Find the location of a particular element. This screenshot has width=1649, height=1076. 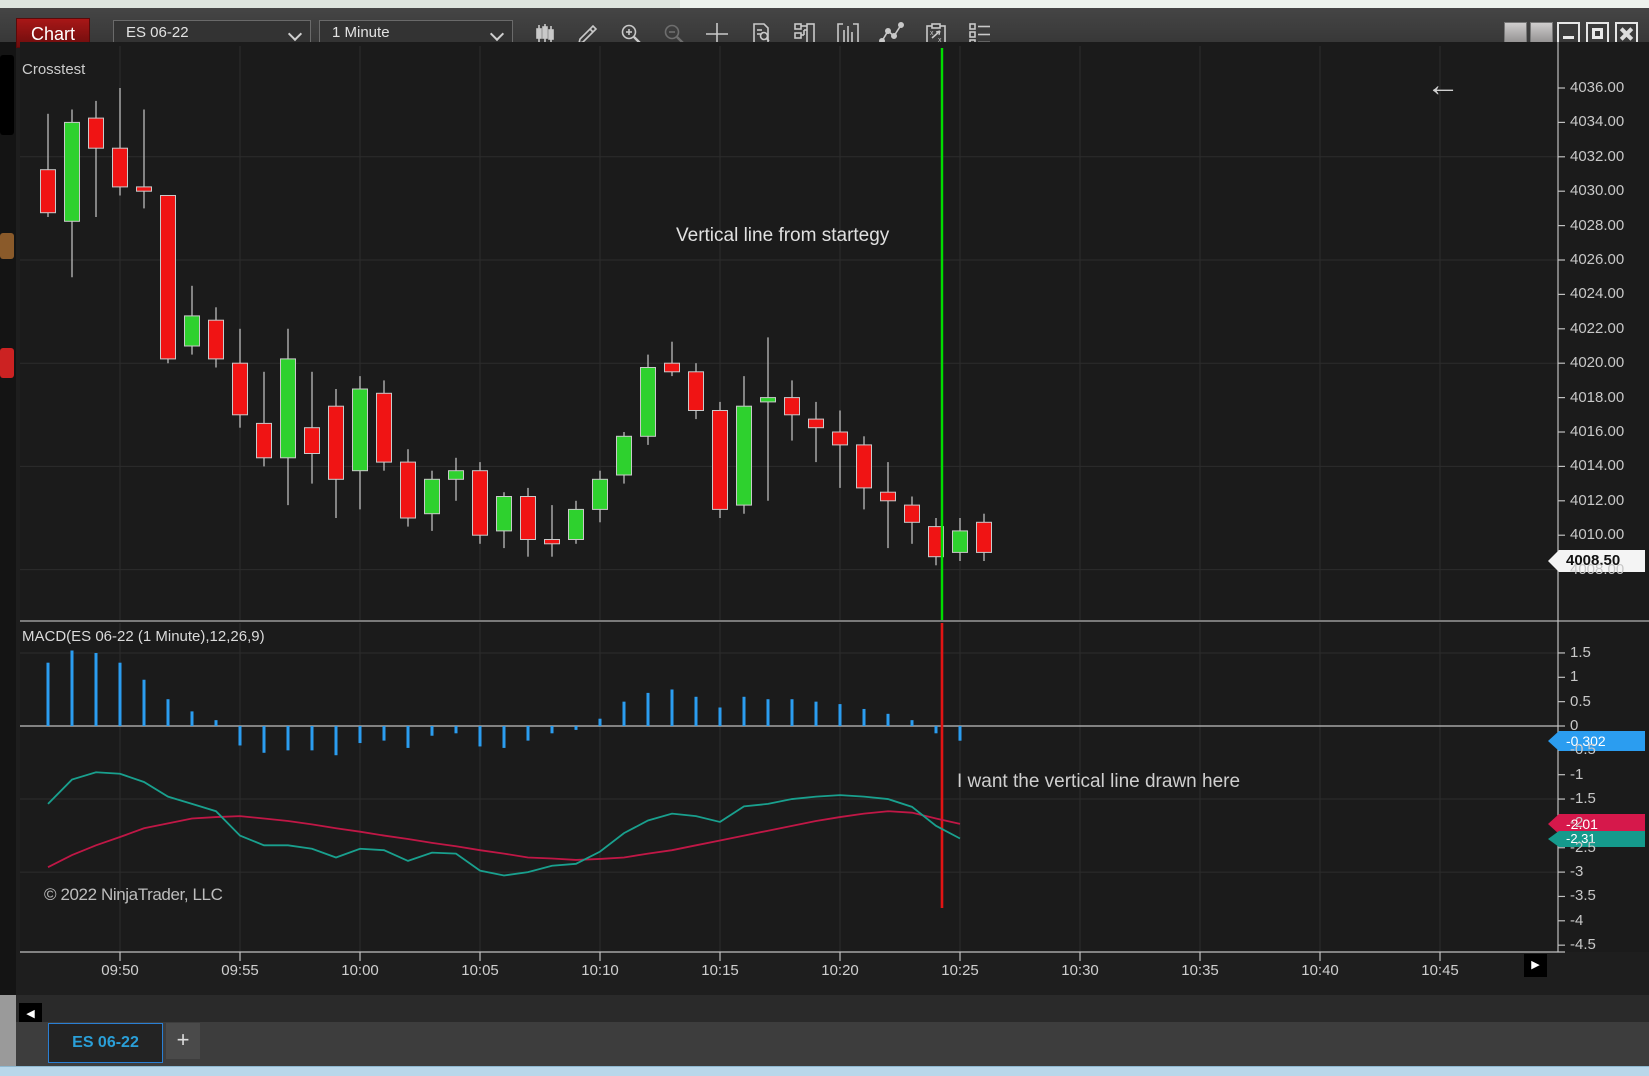

scroll-left-button: ◀ is located at coordinates (30, 1014).